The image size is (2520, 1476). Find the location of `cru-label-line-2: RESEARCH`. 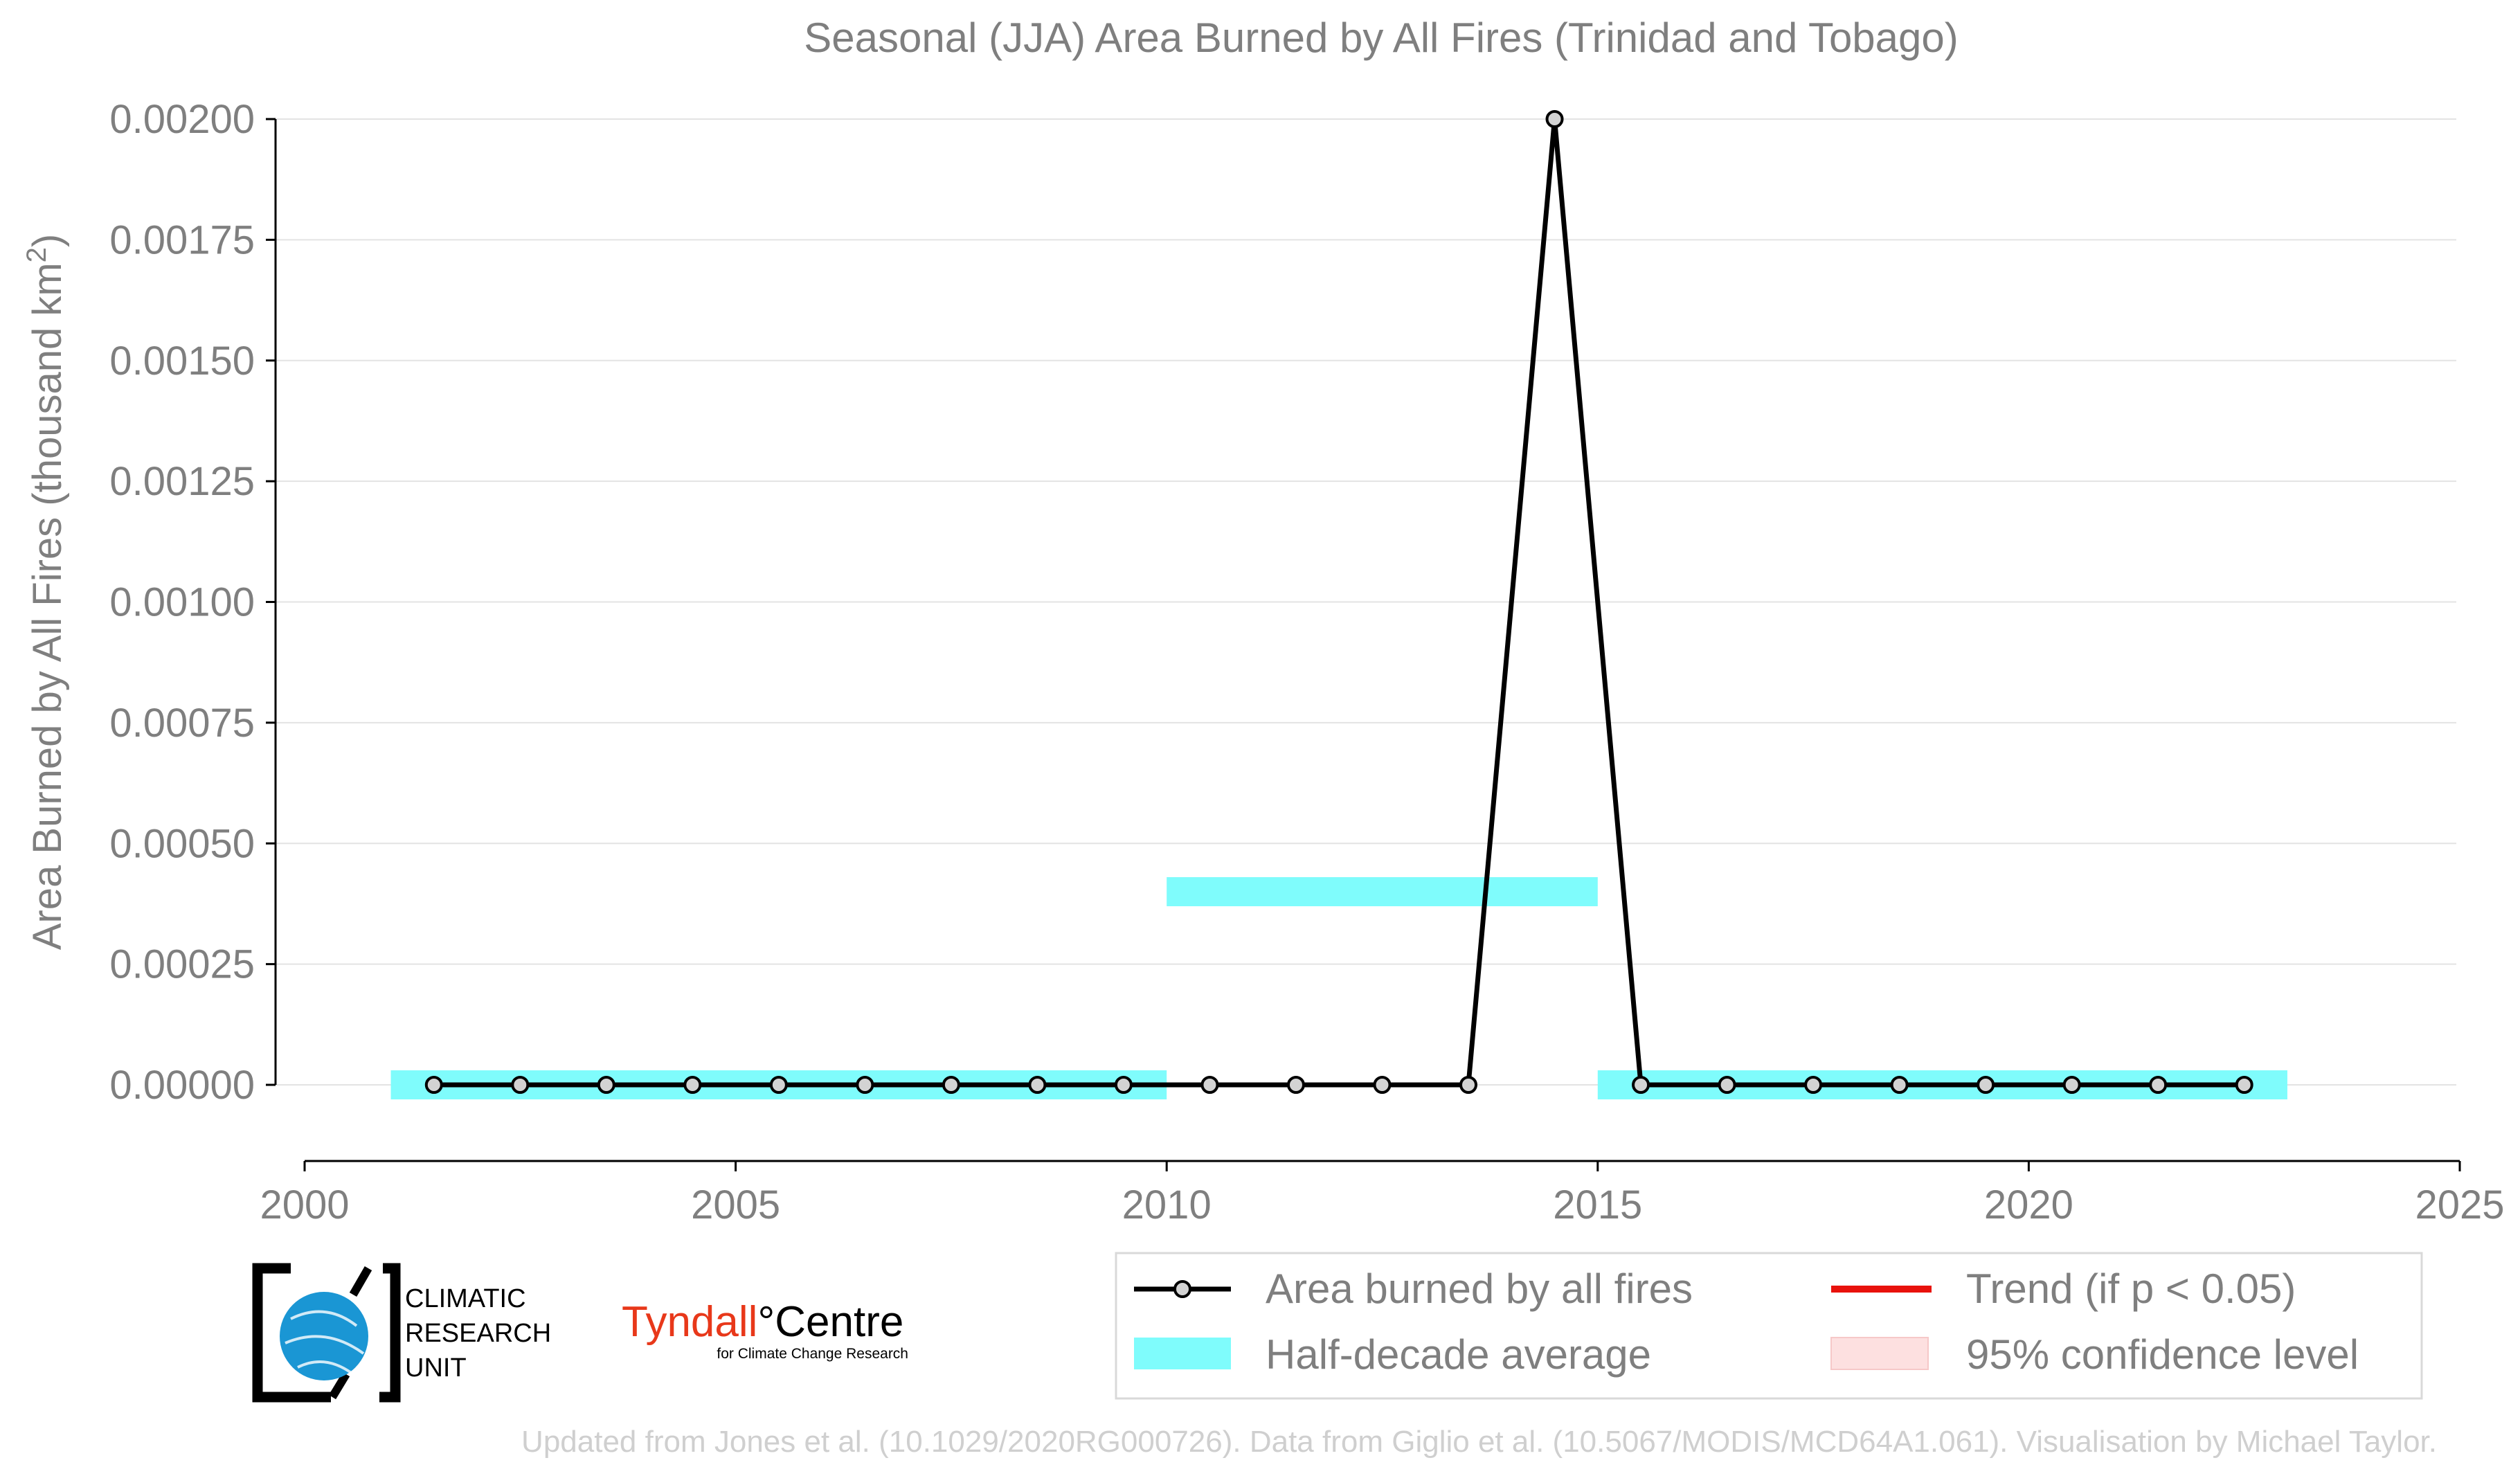

cru-label-line-2: RESEARCH is located at coordinates (478, 1333).